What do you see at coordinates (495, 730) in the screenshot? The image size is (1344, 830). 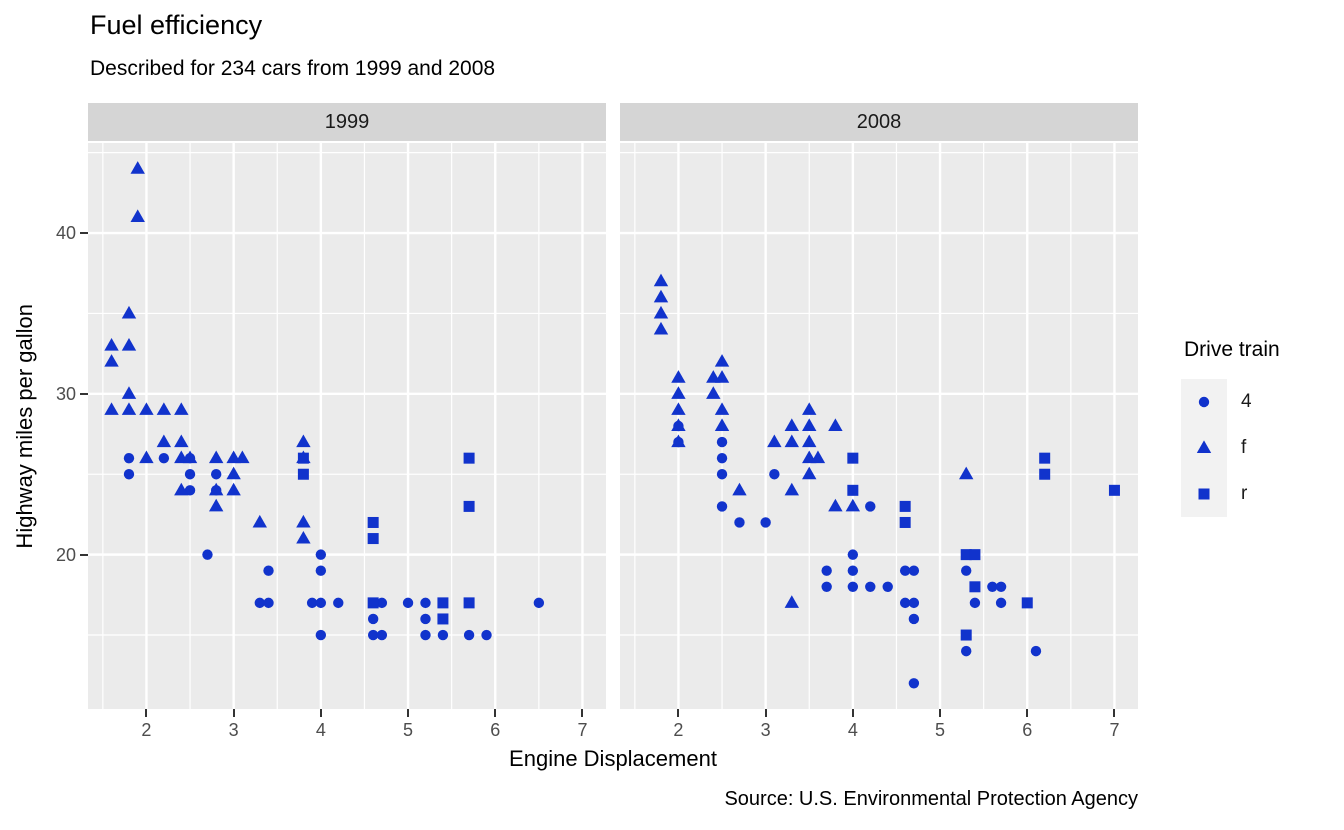 I see `x-tick-label: 6` at bounding box center [495, 730].